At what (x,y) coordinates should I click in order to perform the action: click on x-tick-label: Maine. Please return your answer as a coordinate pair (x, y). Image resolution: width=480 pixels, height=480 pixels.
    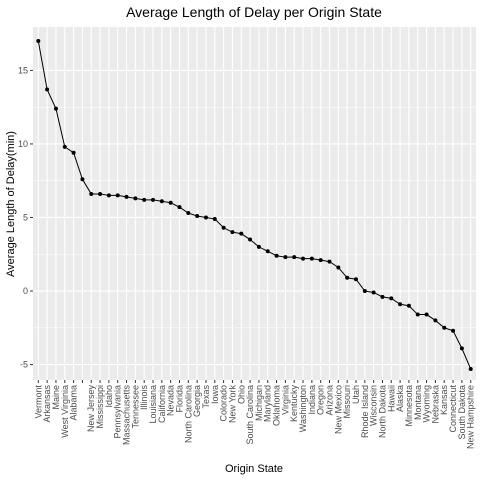
    Looking at the image, I should click on (56, 397).